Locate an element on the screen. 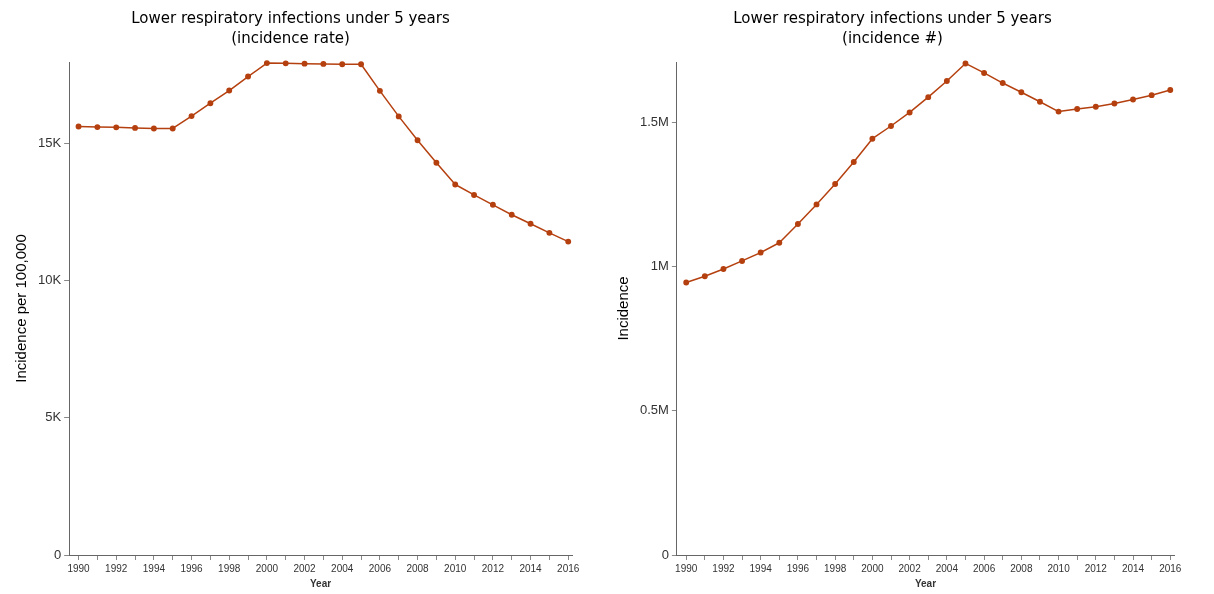 The width and height of the screenshot is (1214, 594). y-axis-title: Incidence per 100,000 is located at coordinates (21, 308).